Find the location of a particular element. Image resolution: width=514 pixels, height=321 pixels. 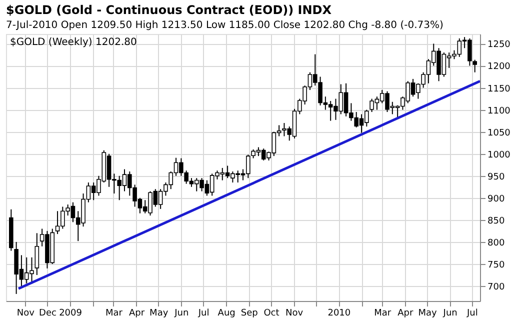

chart-title: $GOLD (Gold - Continuous Contract (EOD)) INDX is located at coordinates (169, 10).